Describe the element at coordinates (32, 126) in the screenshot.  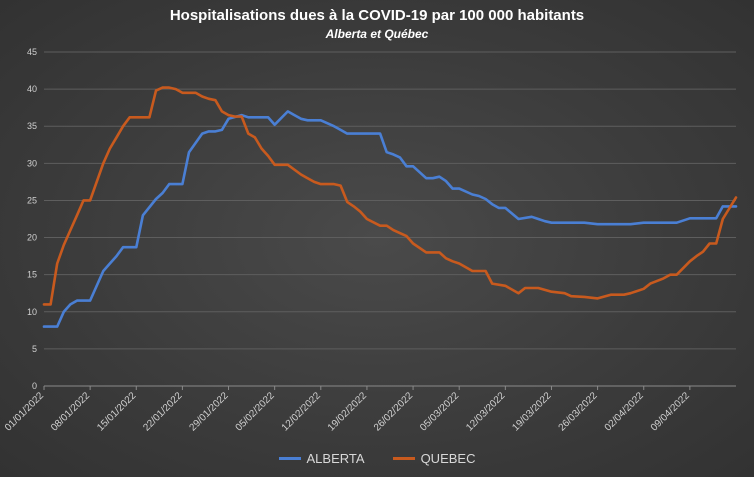
I see `y-tick-label: 35` at that location.